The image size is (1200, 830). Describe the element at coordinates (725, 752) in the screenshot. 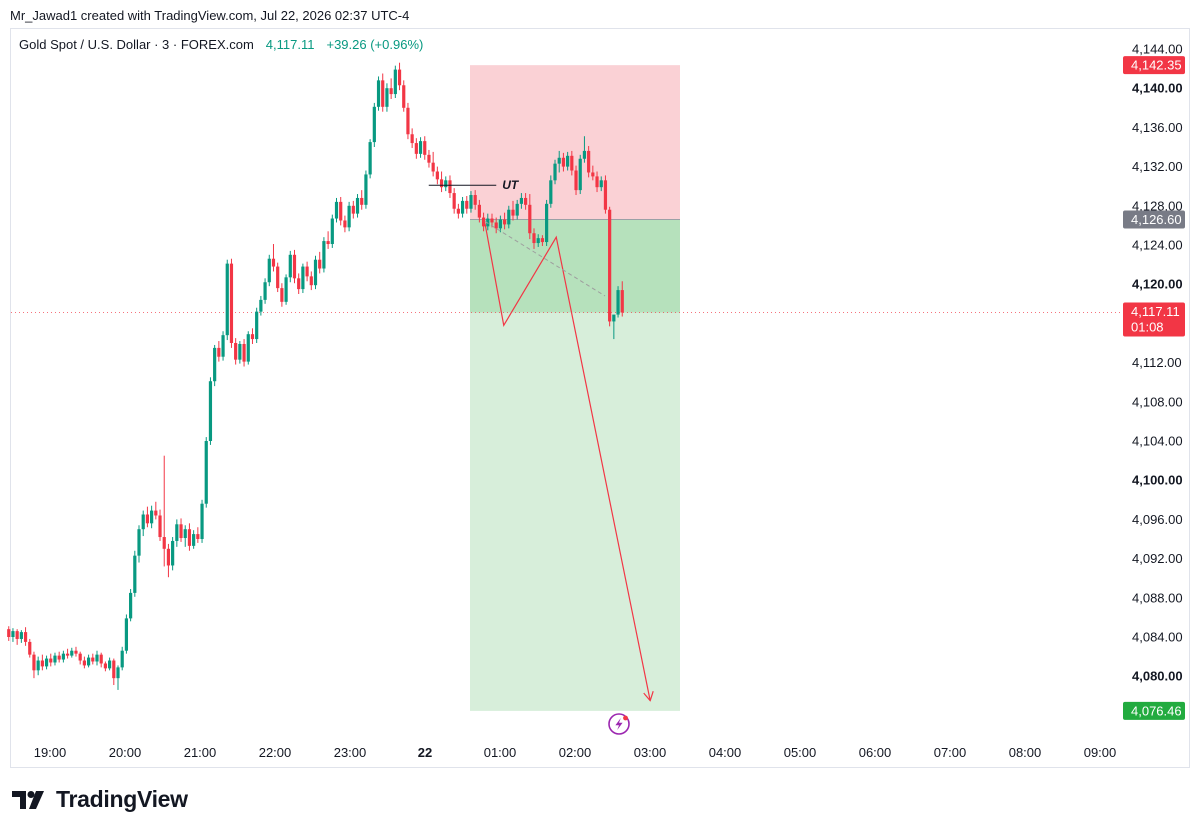

I see `x-tick-label: 04:00` at that location.